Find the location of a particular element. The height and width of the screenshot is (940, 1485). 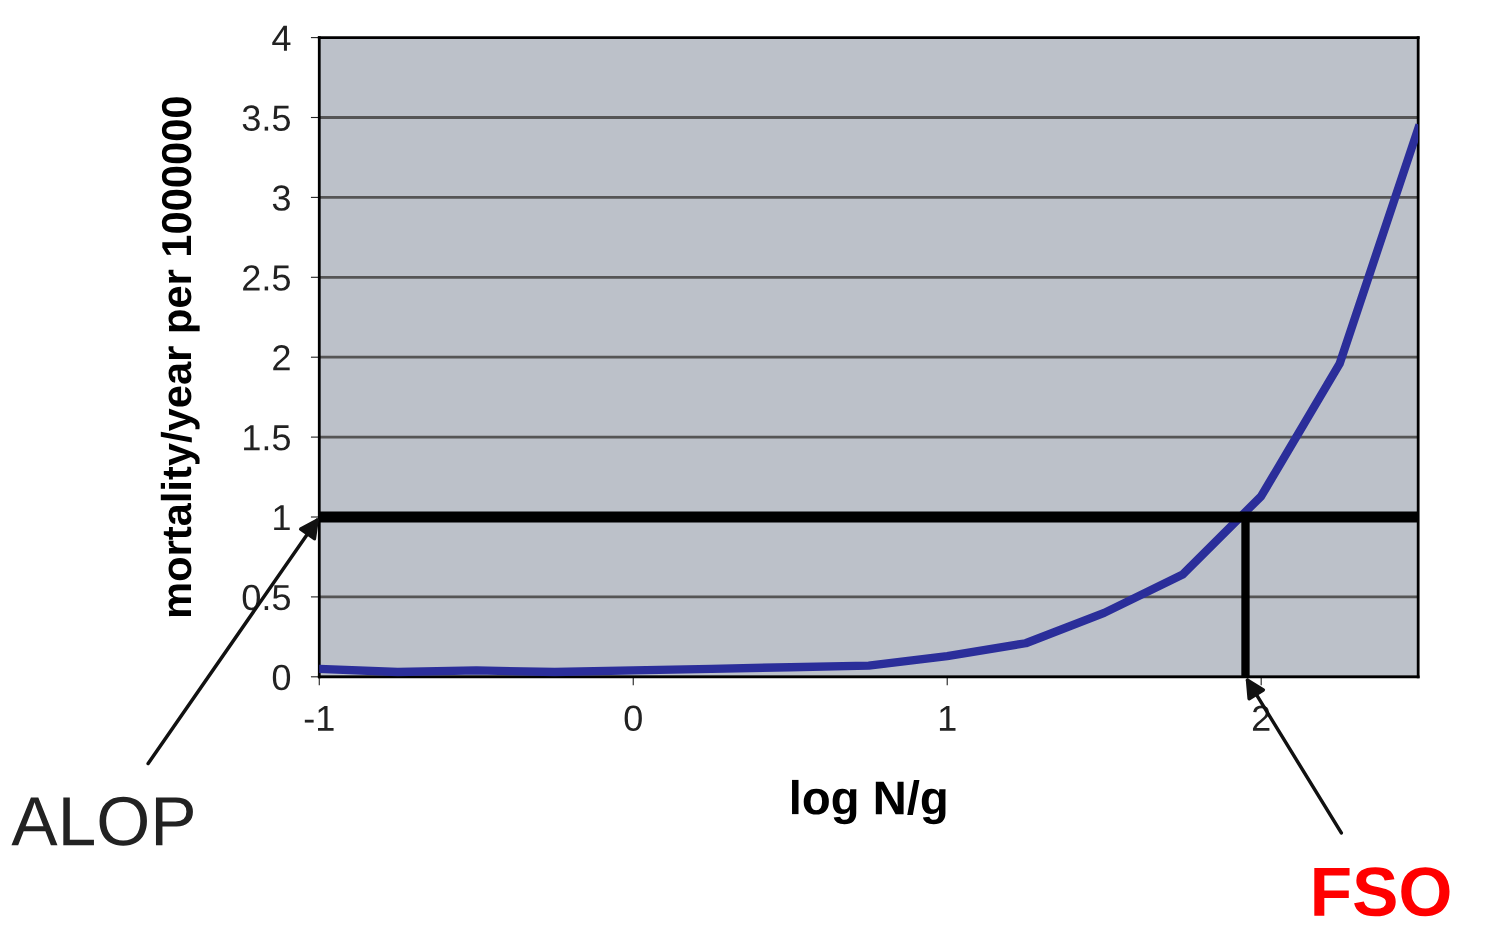

y-tick-label: 0 is located at coordinates (281, 677).